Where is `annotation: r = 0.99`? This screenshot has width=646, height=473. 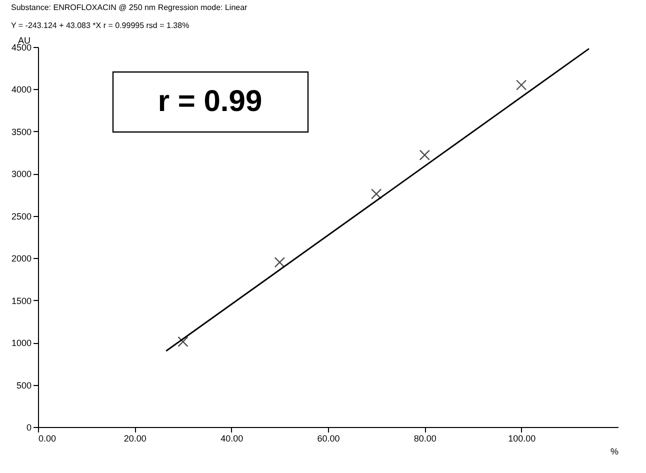 annotation: r = 0.99 is located at coordinates (210, 101).